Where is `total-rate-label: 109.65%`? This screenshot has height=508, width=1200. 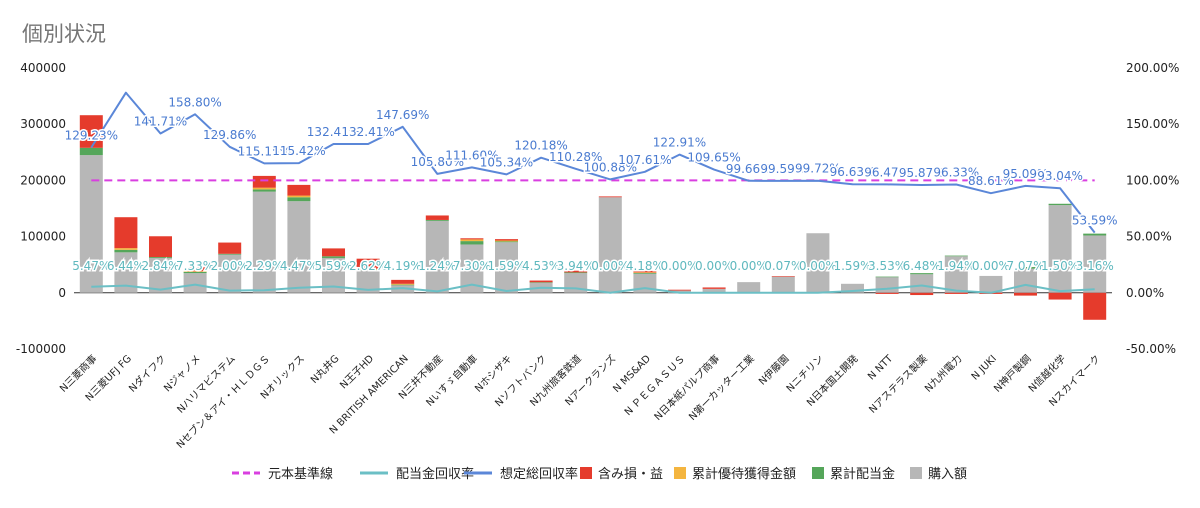 total-rate-label: 109.65% is located at coordinates (713, 158).